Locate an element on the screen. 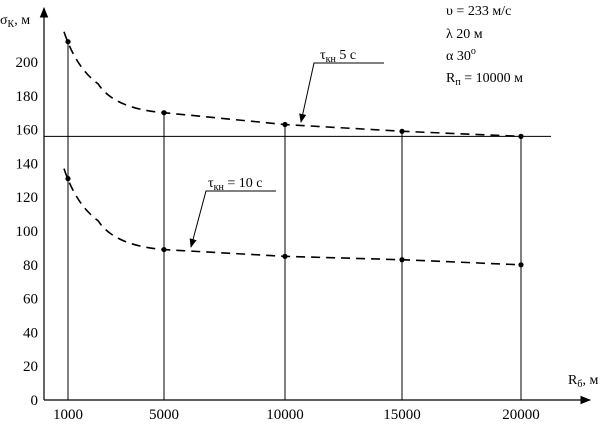  series-1-label: τкн 5 с is located at coordinates (338, 56).